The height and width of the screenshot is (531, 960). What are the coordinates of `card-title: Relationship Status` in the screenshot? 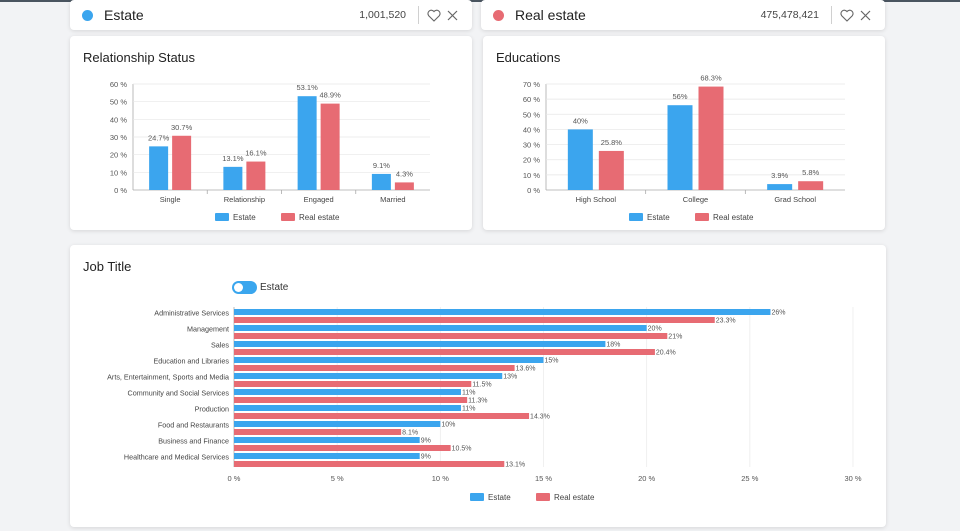 It's located at (139, 57).